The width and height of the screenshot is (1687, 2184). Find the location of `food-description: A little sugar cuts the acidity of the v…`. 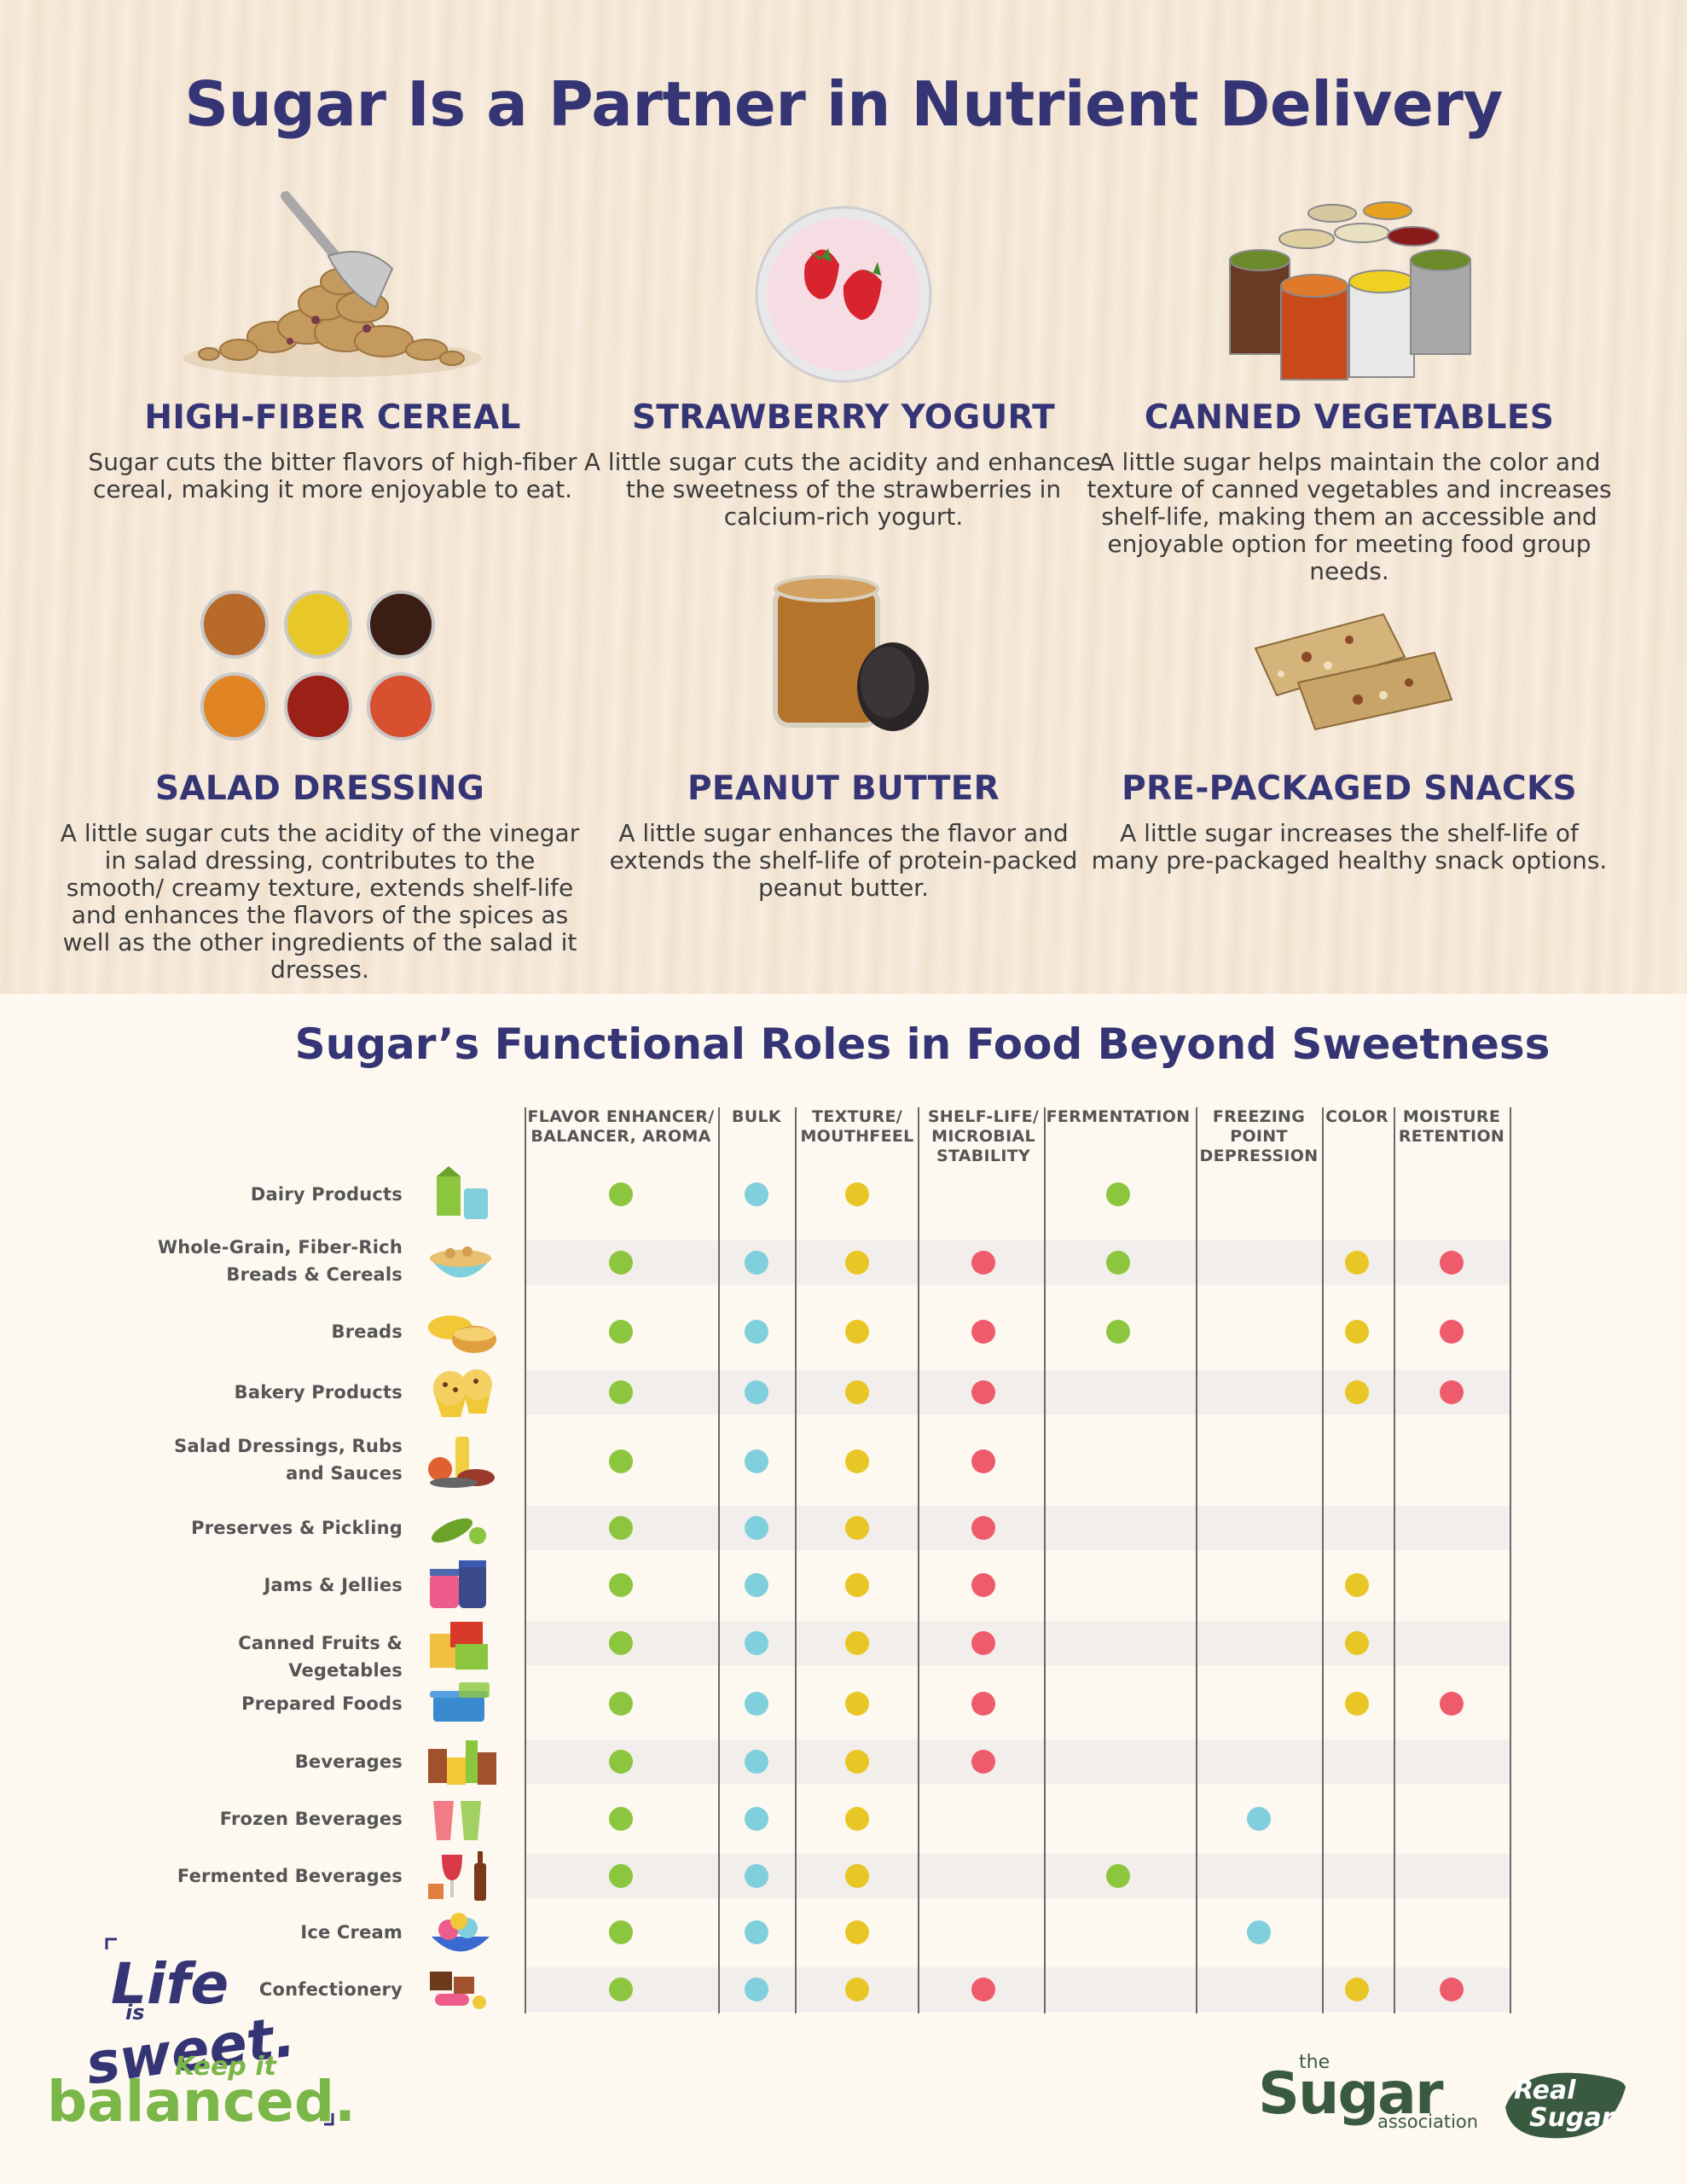

food-description: A little sugar cuts the acidity of the v… is located at coordinates (320, 901).